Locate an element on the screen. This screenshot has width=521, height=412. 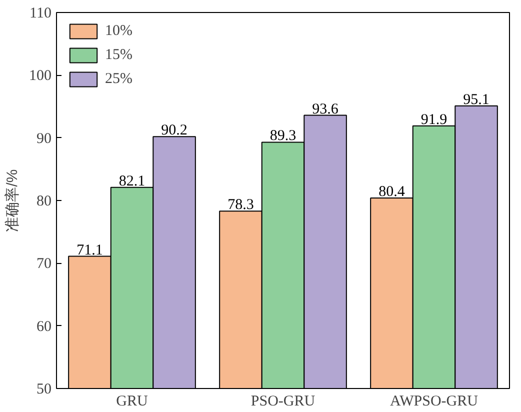
data-label: 78.3 is located at coordinates (241, 205).